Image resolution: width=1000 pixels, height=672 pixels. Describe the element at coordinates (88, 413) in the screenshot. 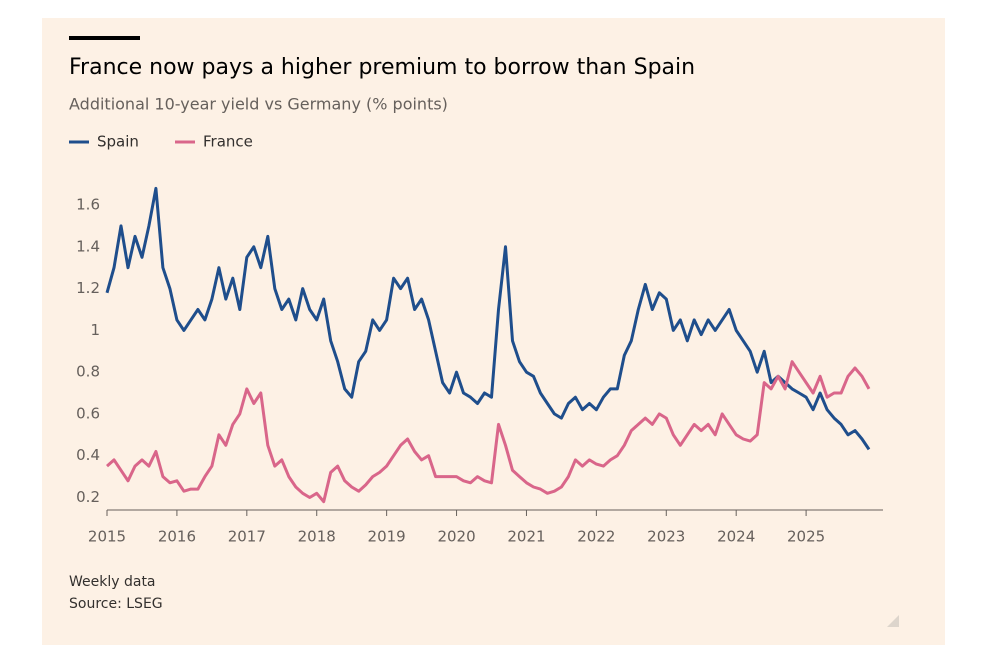

I see `y-tick-label: 0.6` at that location.